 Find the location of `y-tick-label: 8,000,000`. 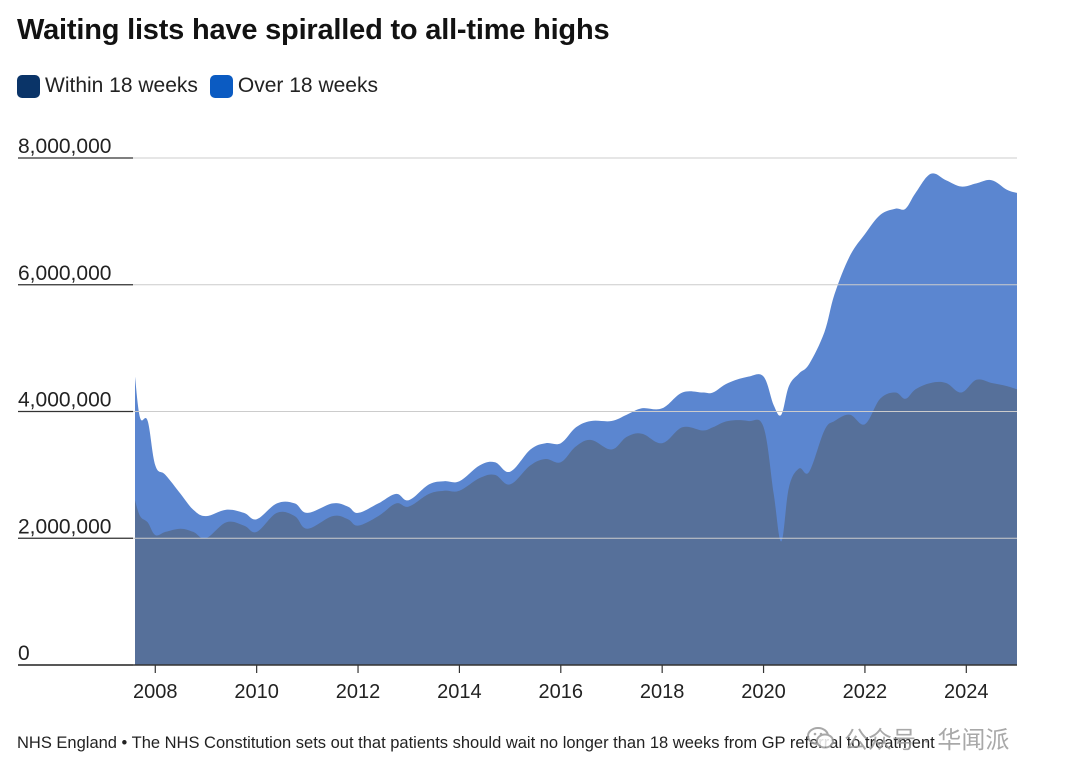

y-tick-label: 8,000,000 is located at coordinates (64, 146).